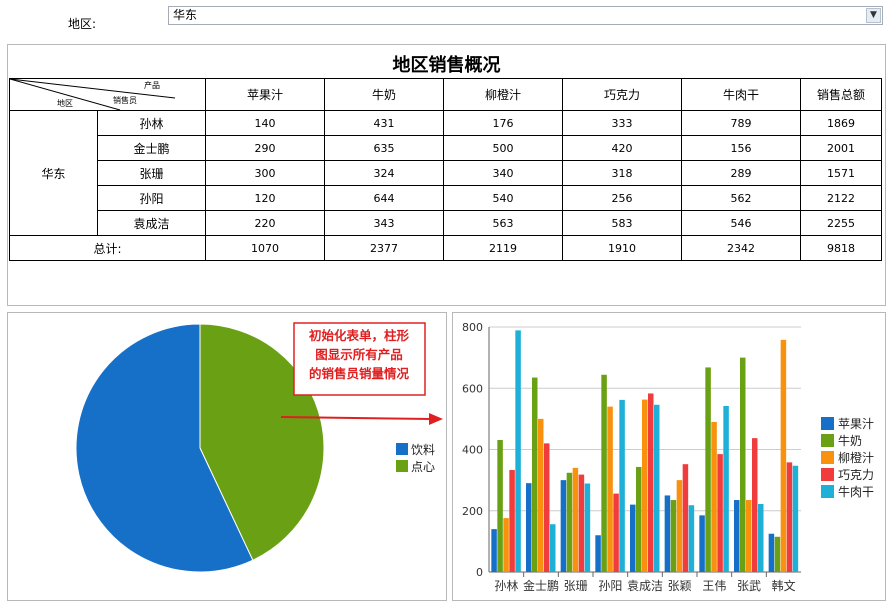  I want to click on table-cell: 789, so click(741, 123).